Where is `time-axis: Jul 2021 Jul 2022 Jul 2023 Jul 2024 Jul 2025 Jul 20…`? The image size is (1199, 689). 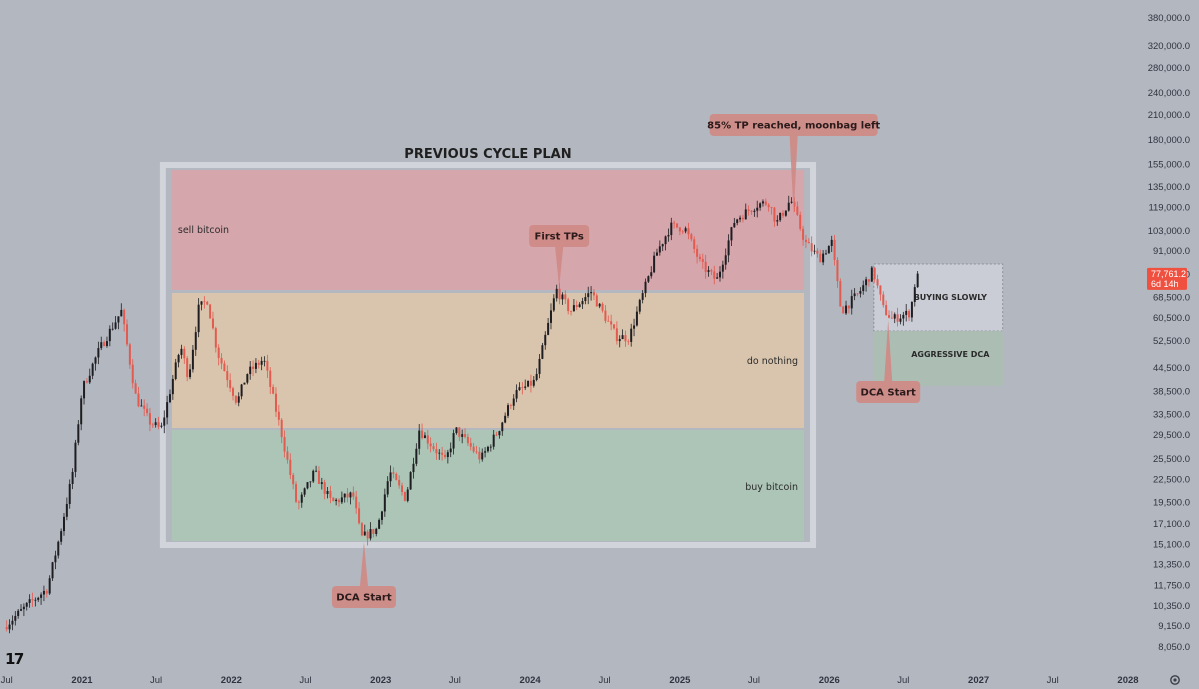
time-axis: Jul 2021 Jul 2022 Jul 2023 Jul 2024 Jul 2025 Jul 20… is located at coordinates (570, 680).